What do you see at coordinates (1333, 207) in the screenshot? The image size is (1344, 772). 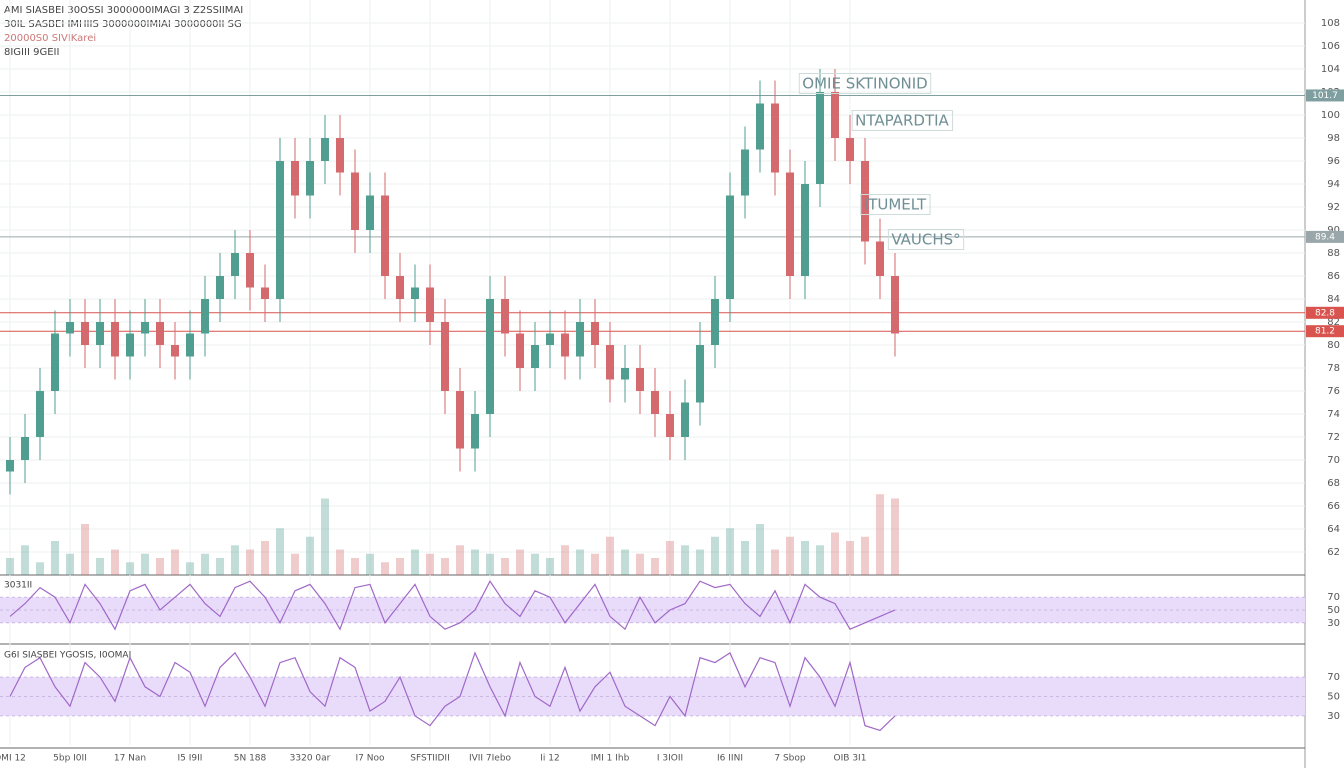 I see `y-tick-label: 92` at bounding box center [1333, 207].